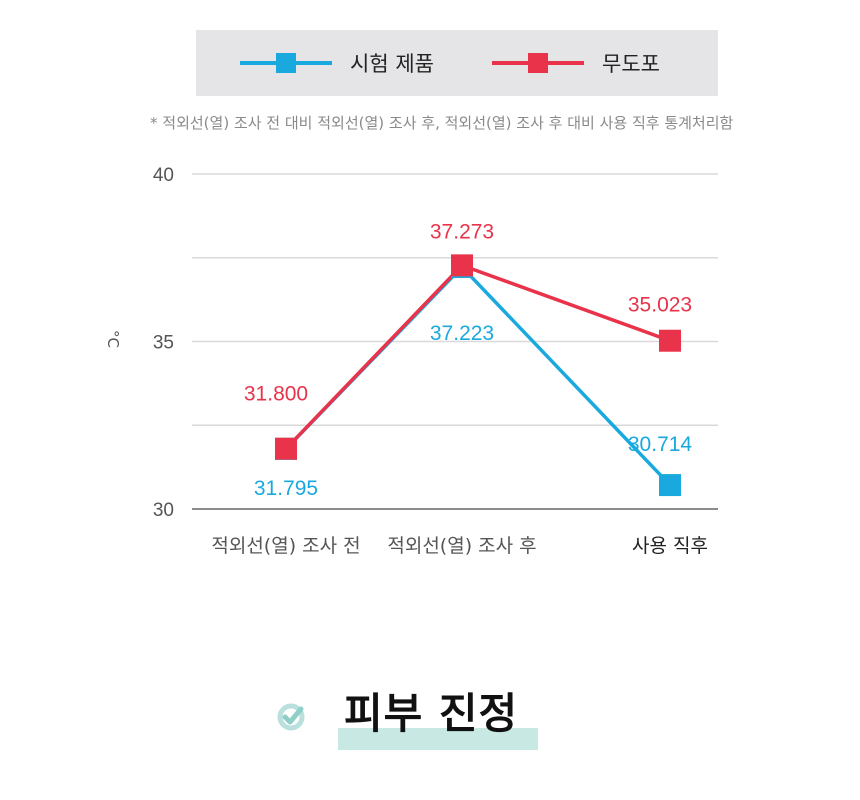  I want to click on legend-item-test-product: 시험 제품, so click(337, 63).